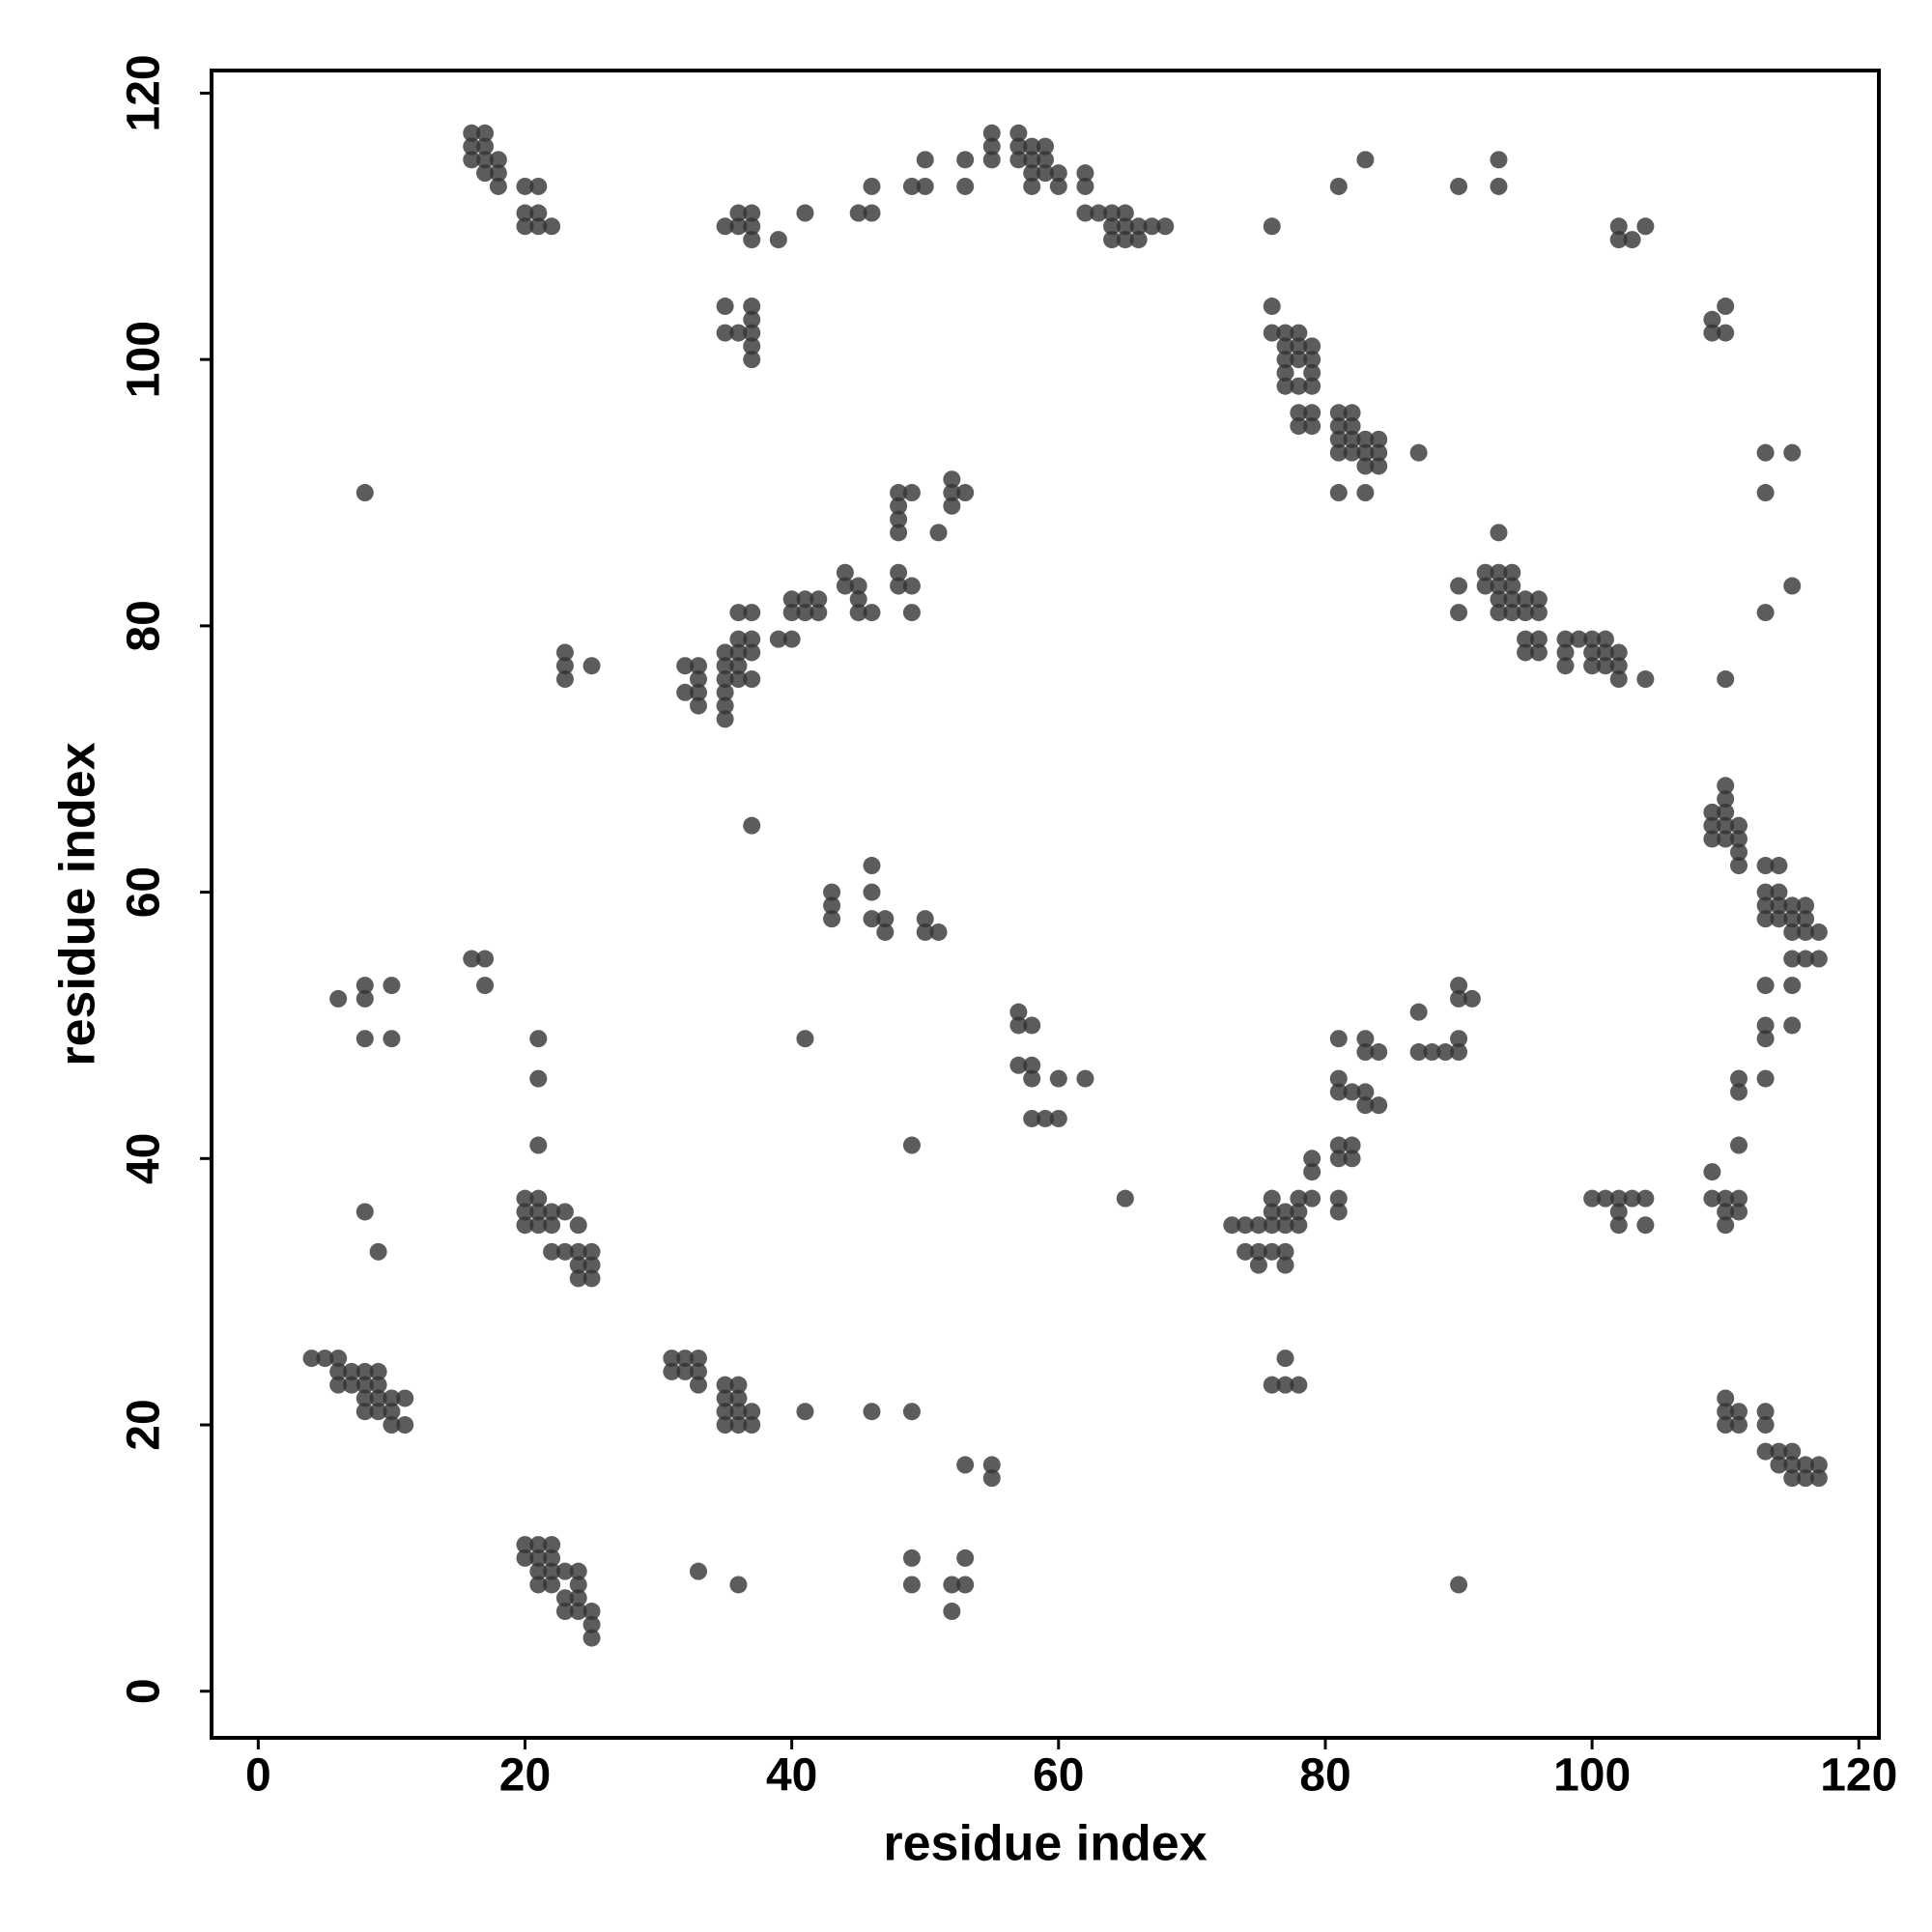 Image resolution: width=1932 pixels, height=1932 pixels. I want to click on x-tick-label: 40, so click(791, 1776).